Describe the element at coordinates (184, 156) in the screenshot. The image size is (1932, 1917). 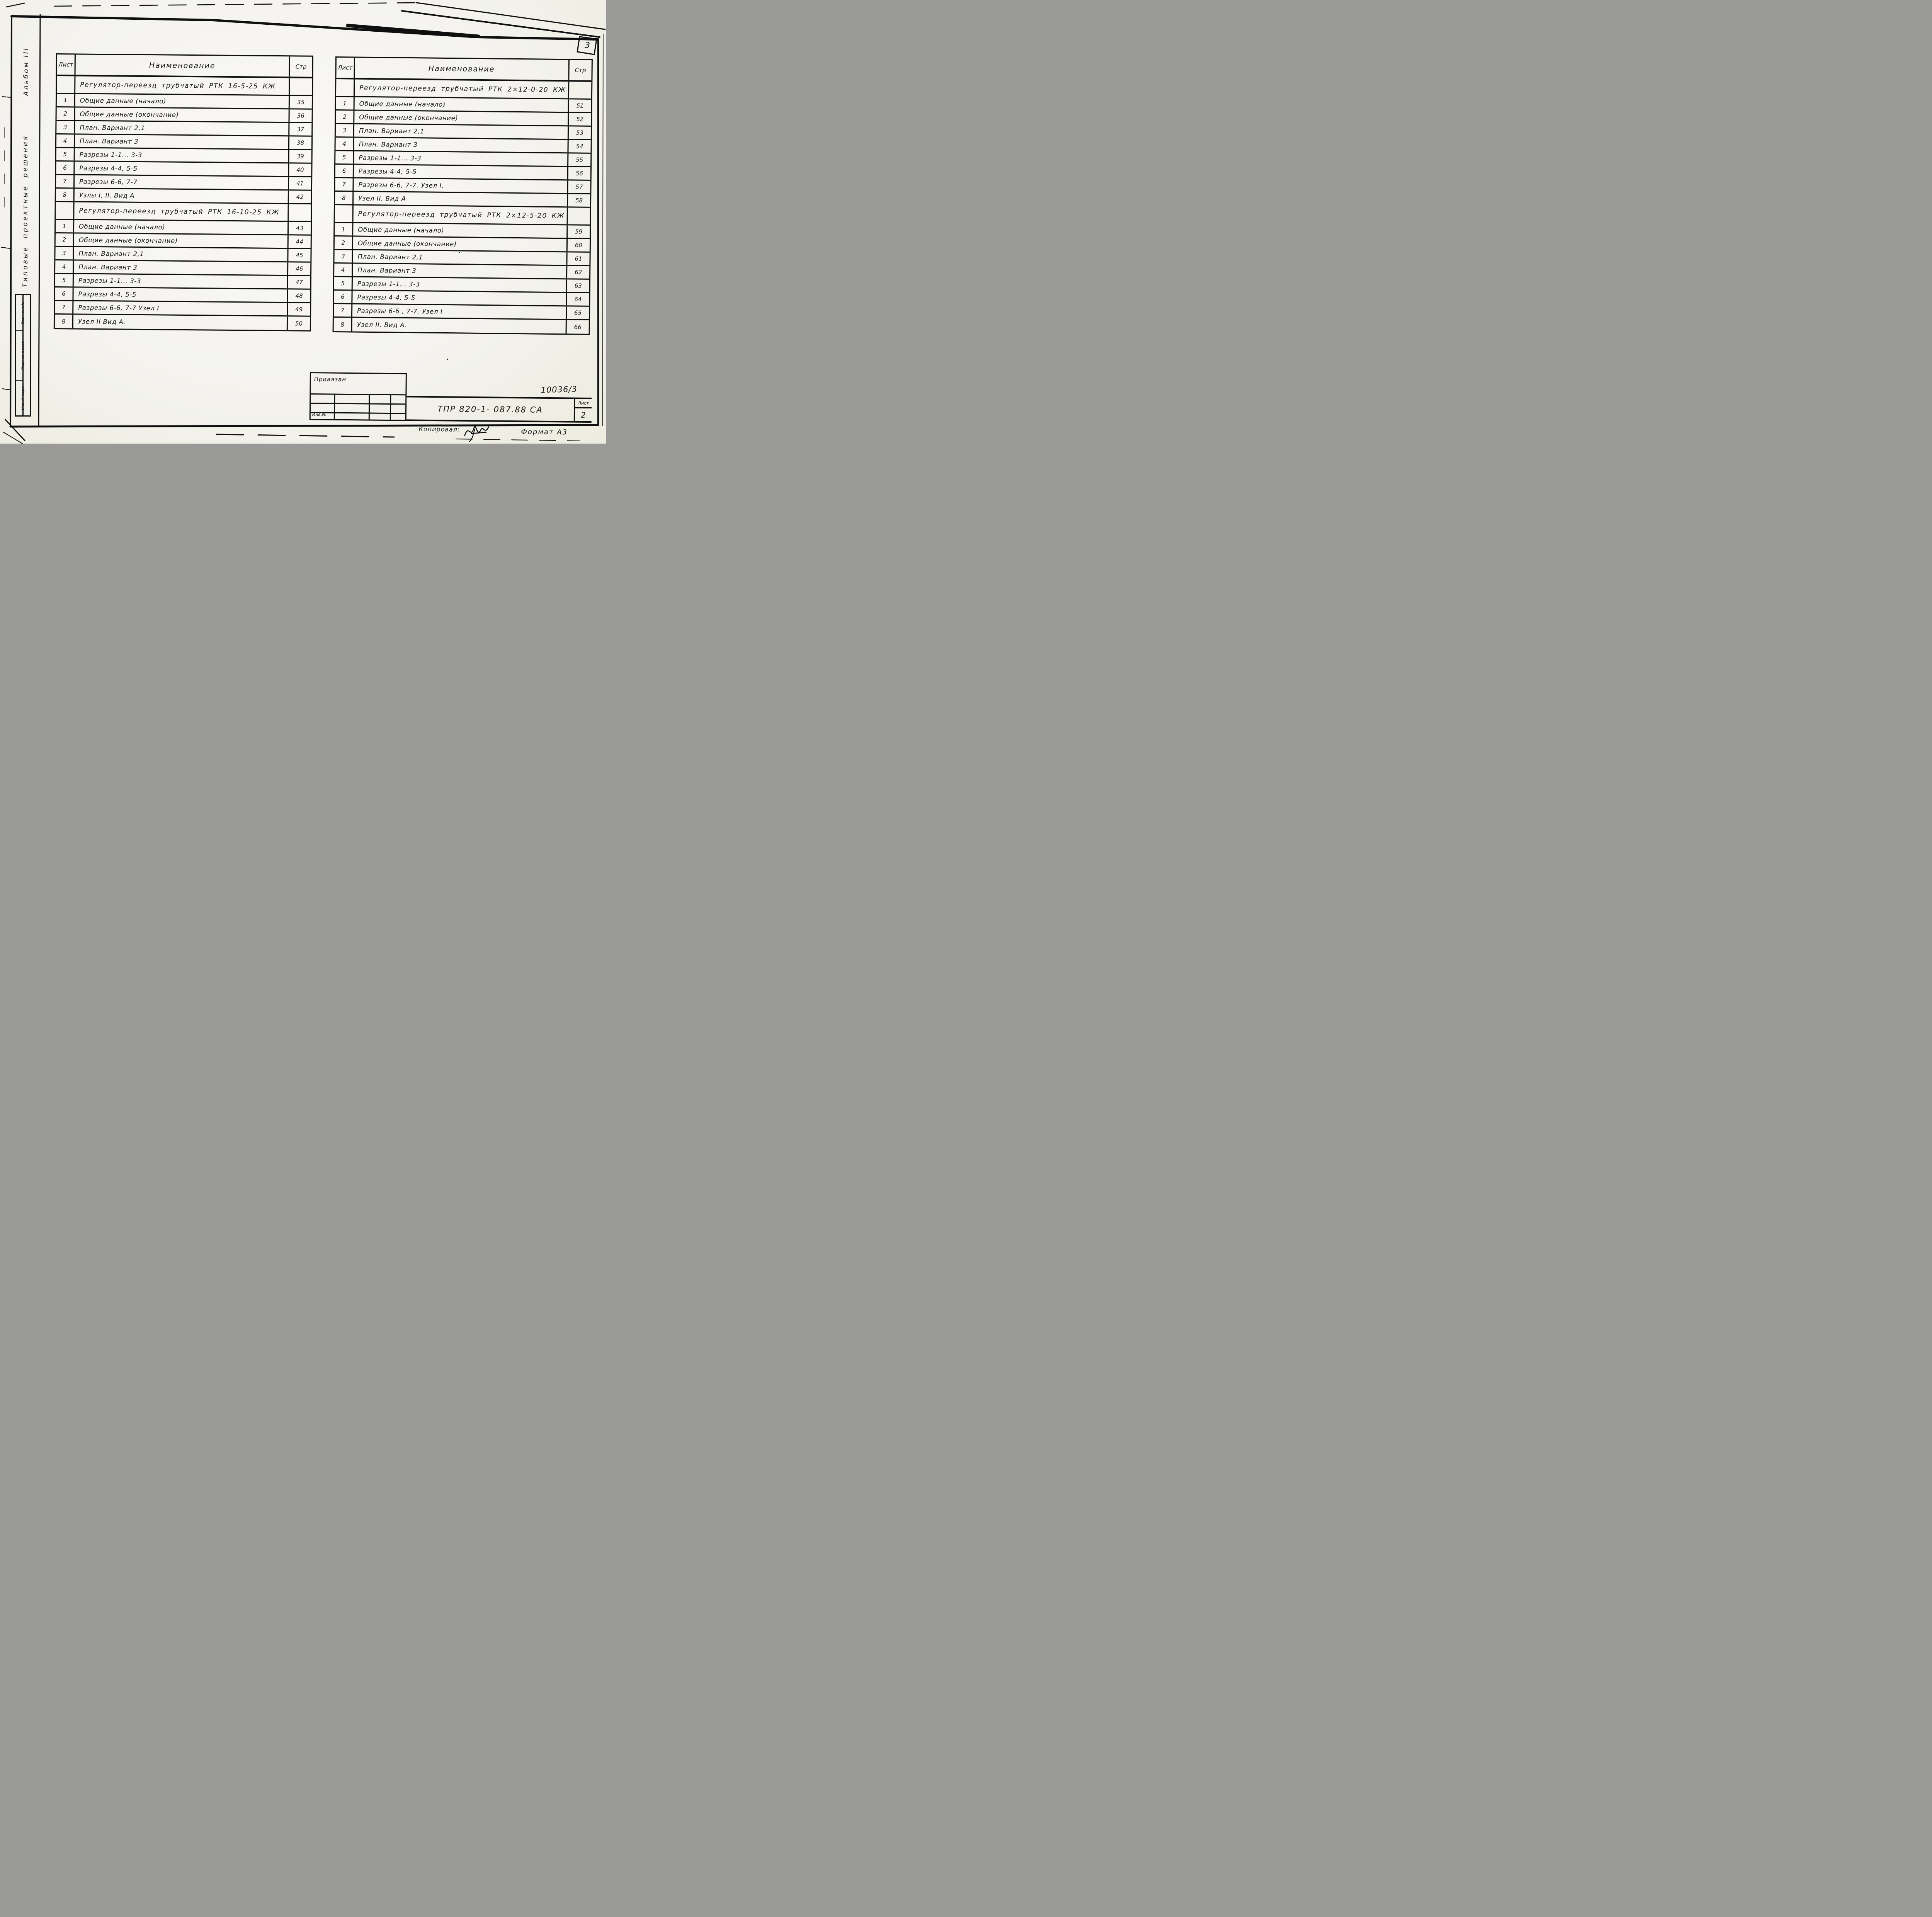
I see `toc-row: 5 Разрезы 1-1... 3-3 39` at that location.